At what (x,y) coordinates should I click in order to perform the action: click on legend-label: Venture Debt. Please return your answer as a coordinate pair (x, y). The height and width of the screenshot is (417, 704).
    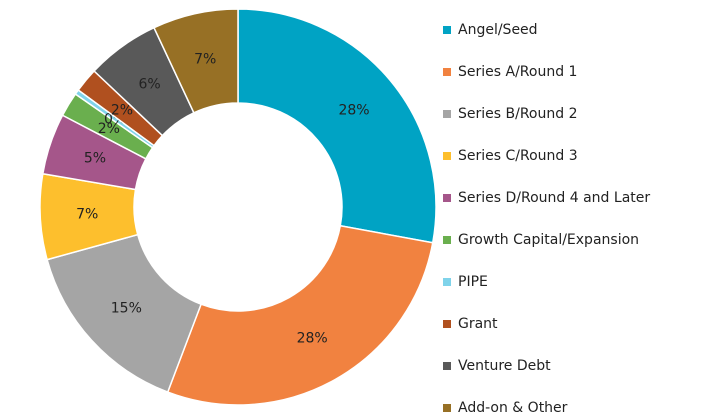
    Looking at the image, I should click on (504, 366).